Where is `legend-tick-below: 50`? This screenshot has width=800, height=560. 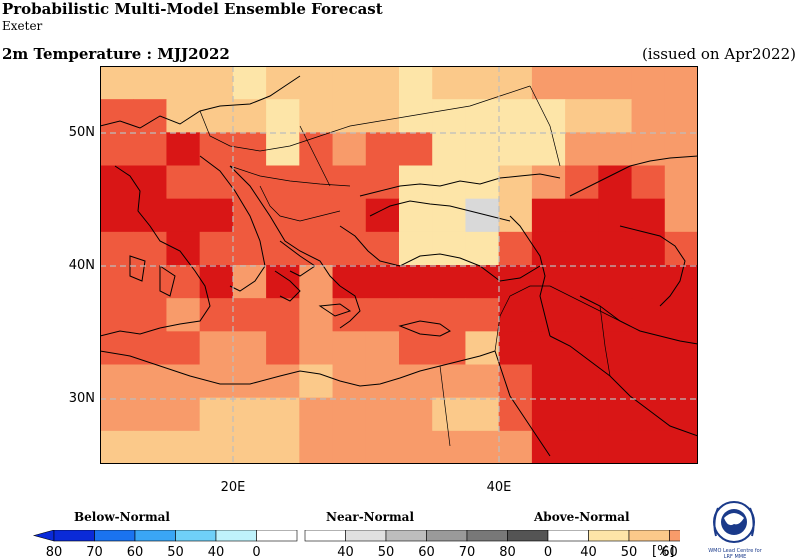
legend-tick-below: 50 is located at coordinates (175, 552).